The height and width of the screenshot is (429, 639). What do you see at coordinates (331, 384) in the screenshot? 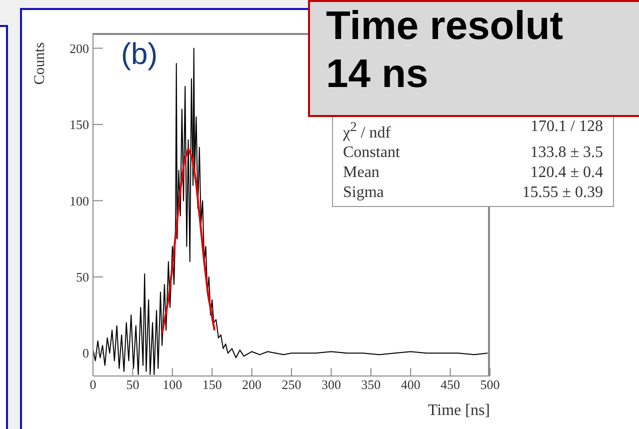
I see `x-tick-label: 300` at bounding box center [331, 384].